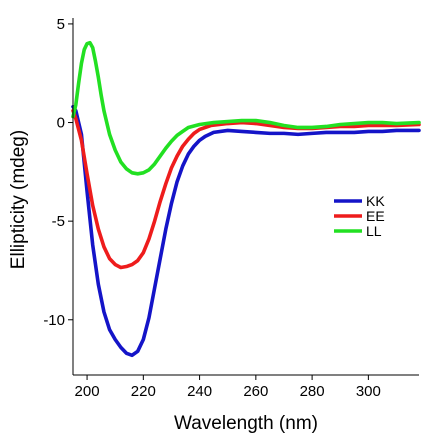  I want to click on y-tick-label: -10, so click(54, 320).